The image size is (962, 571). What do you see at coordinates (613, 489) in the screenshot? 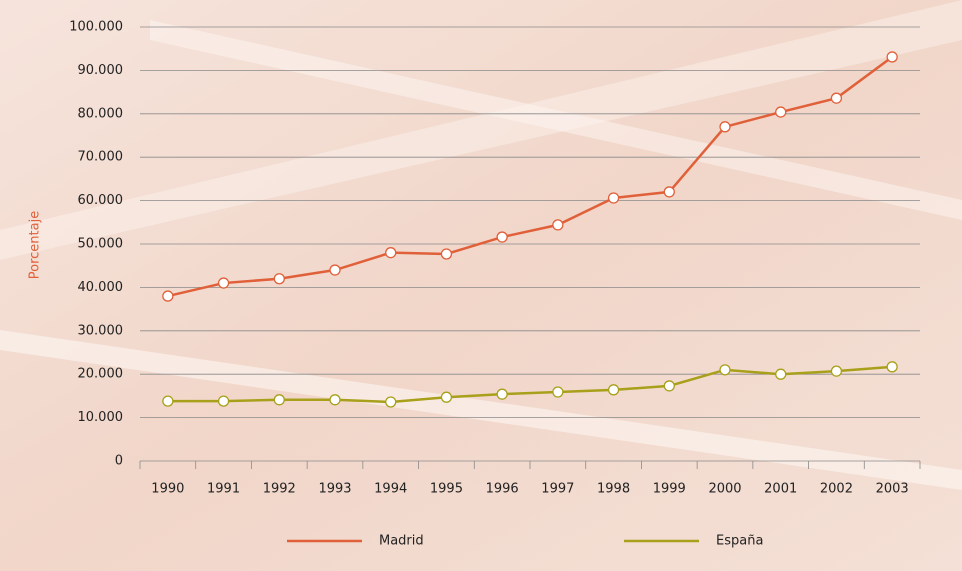
I see `x-tick-label: 1998` at bounding box center [613, 489].